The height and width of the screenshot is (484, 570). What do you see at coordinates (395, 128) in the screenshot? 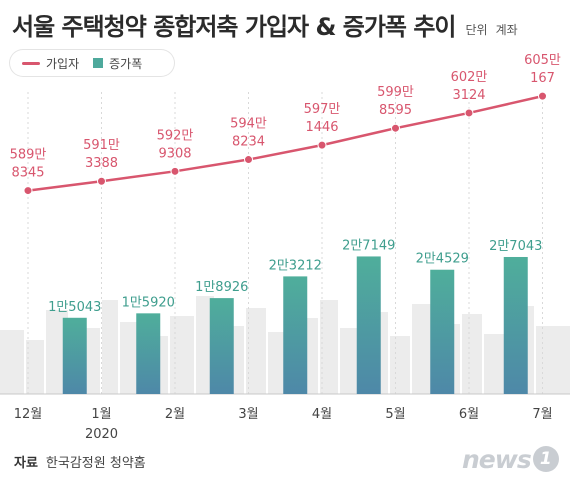
I see `line-point-5월` at bounding box center [395, 128].